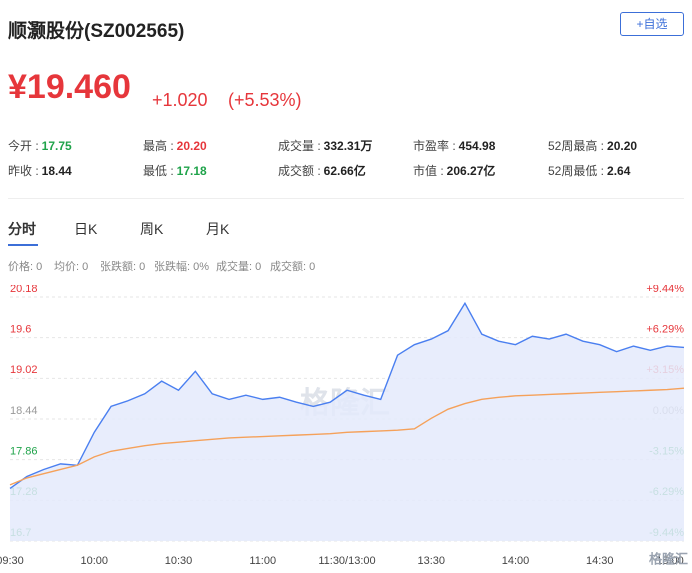 This screenshot has width=692, height=573. What do you see at coordinates (348, 146) in the screenshot?
I see `stat-value: 332.31万` at bounding box center [348, 146].